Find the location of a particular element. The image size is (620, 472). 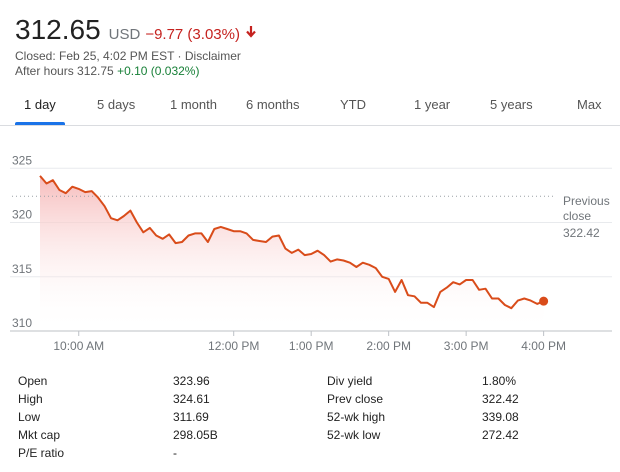

stat-row-pe-ratio: P/E ratio - is located at coordinates (118, 453).